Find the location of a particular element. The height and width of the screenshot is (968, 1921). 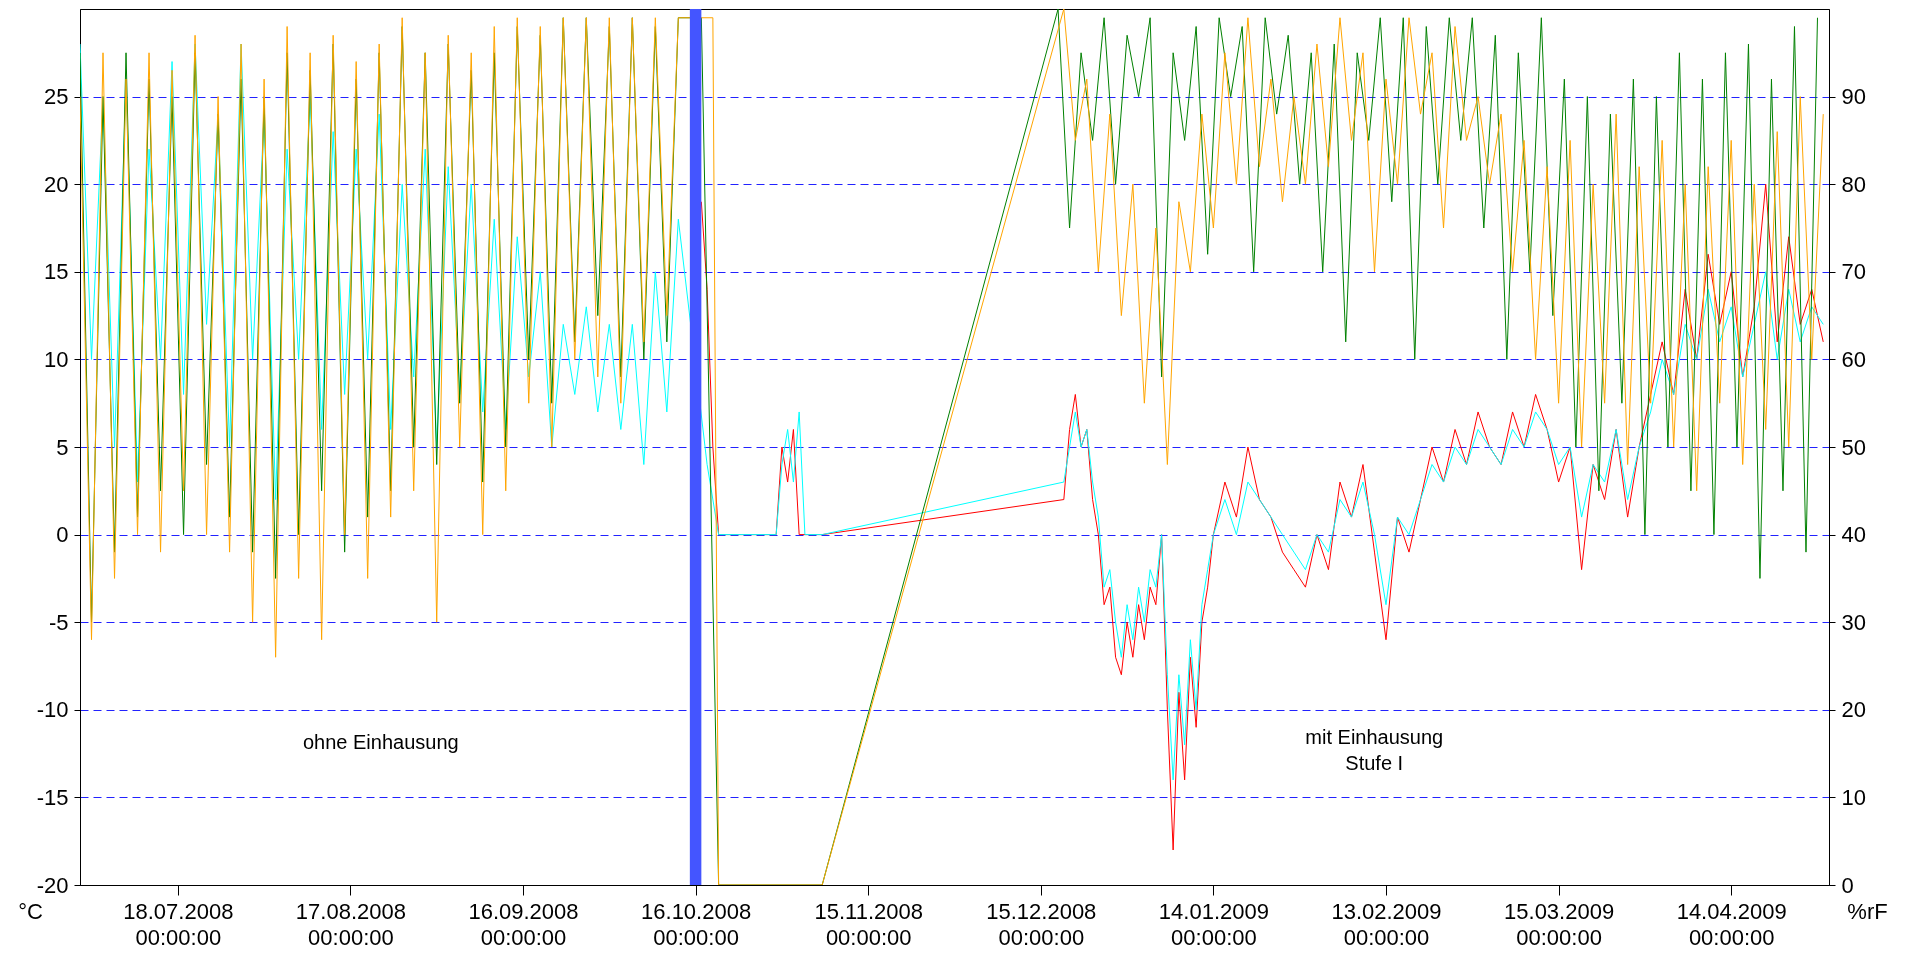

y2-tick-label: 0 is located at coordinates (1847, 885).